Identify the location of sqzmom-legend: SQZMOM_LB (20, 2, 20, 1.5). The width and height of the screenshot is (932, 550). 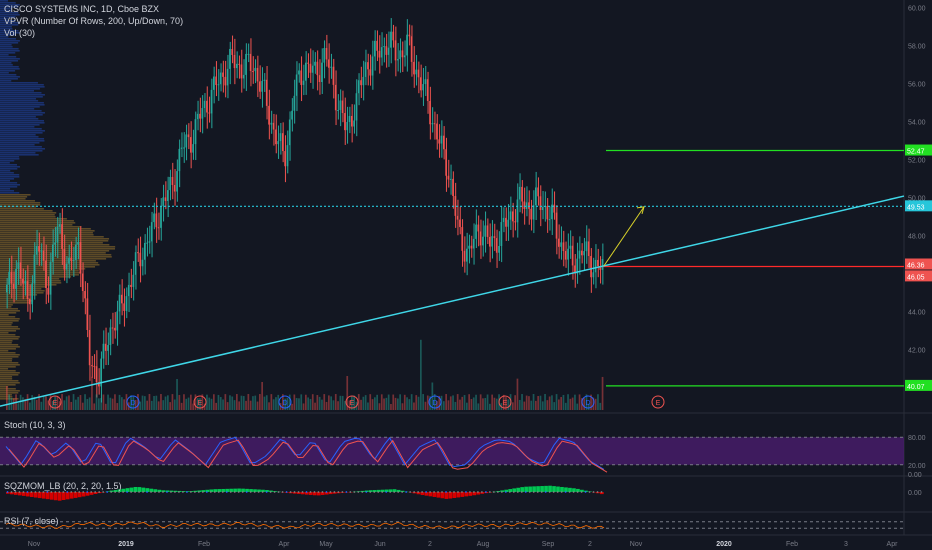
(63, 486).